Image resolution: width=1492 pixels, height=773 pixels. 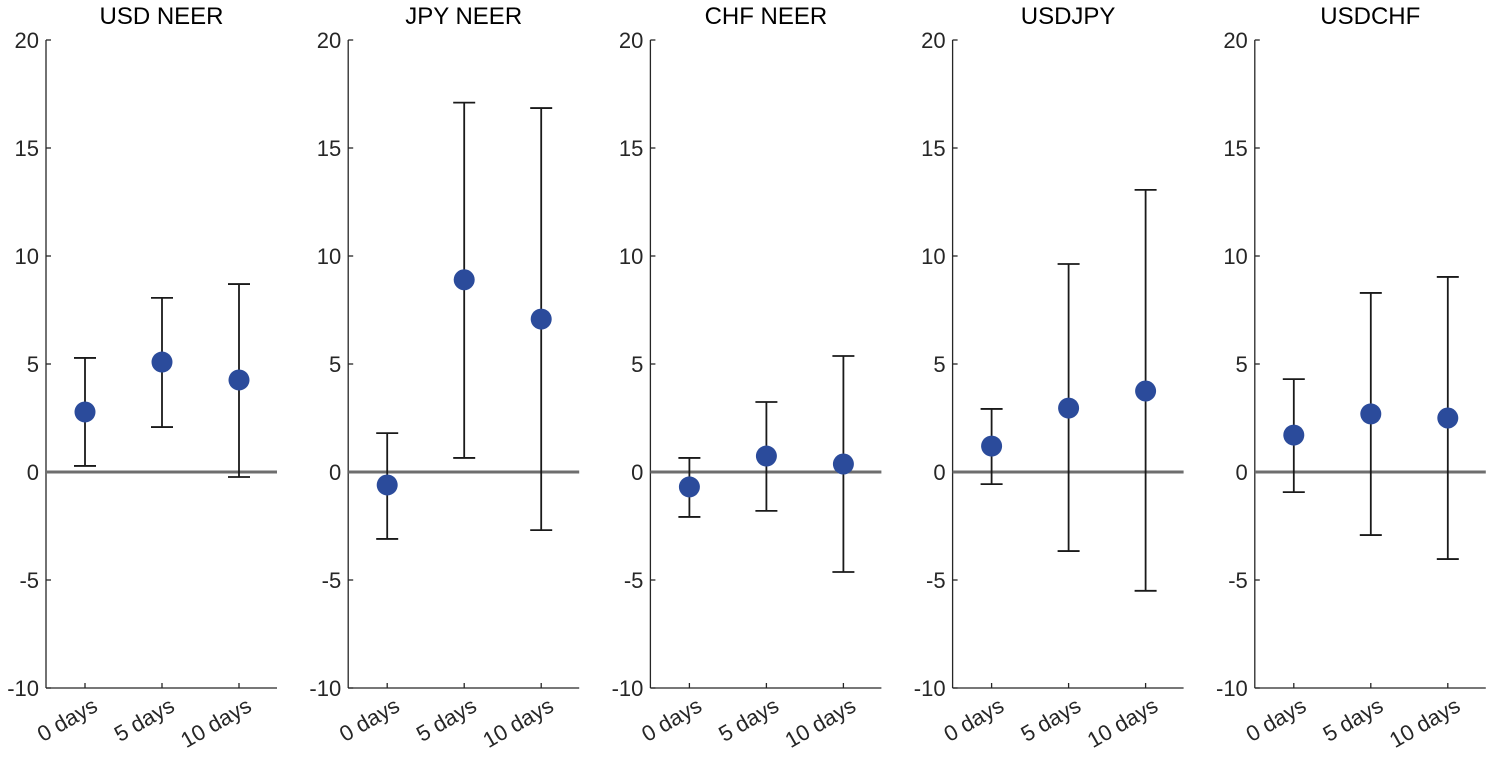 I want to click on panel-title: USD NEER, so click(x=161, y=16).